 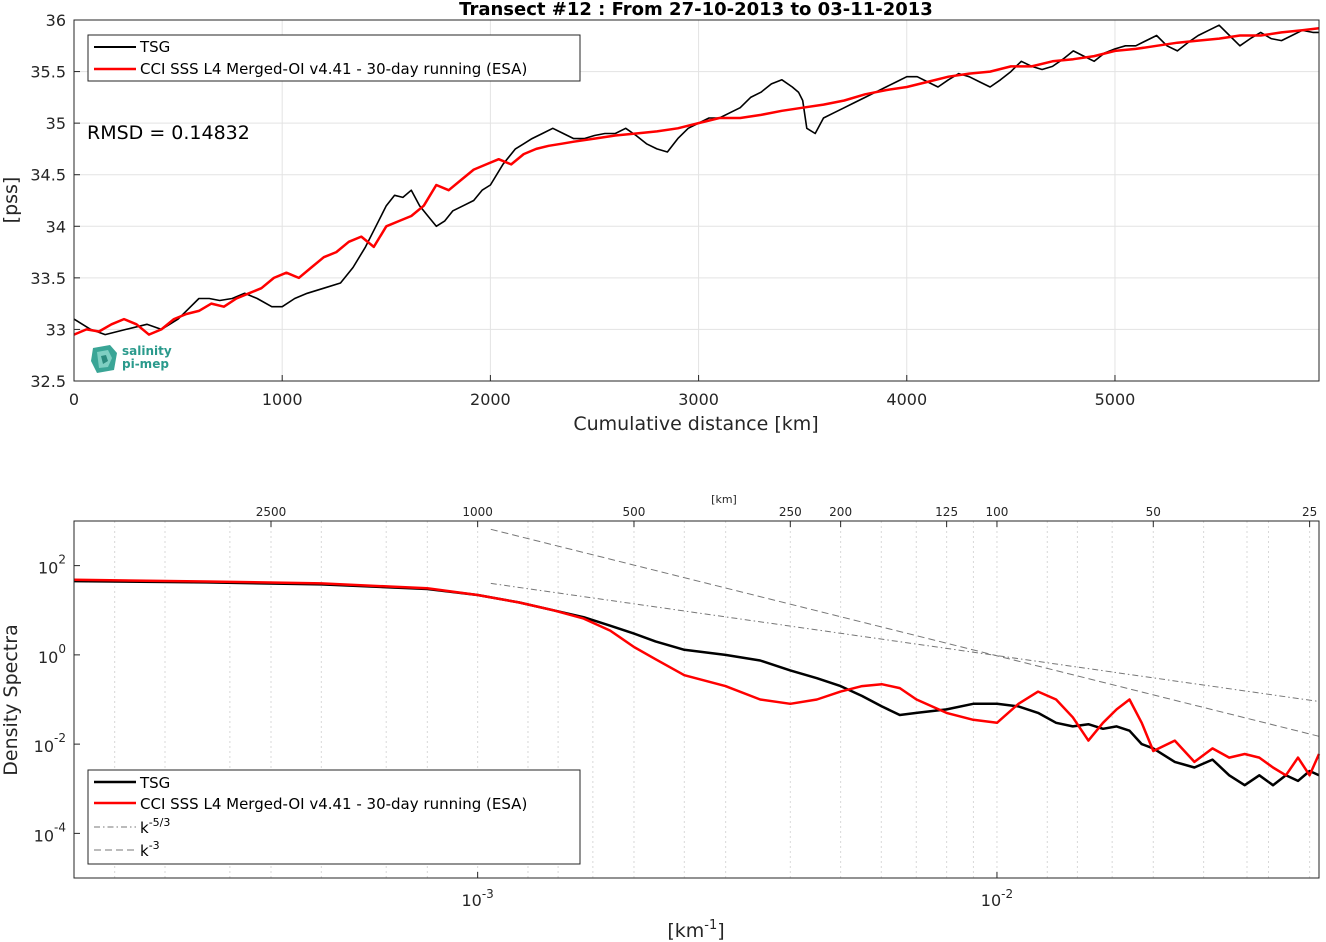 I want to click on legend-label-k3: k-3, so click(x=150, y=849).